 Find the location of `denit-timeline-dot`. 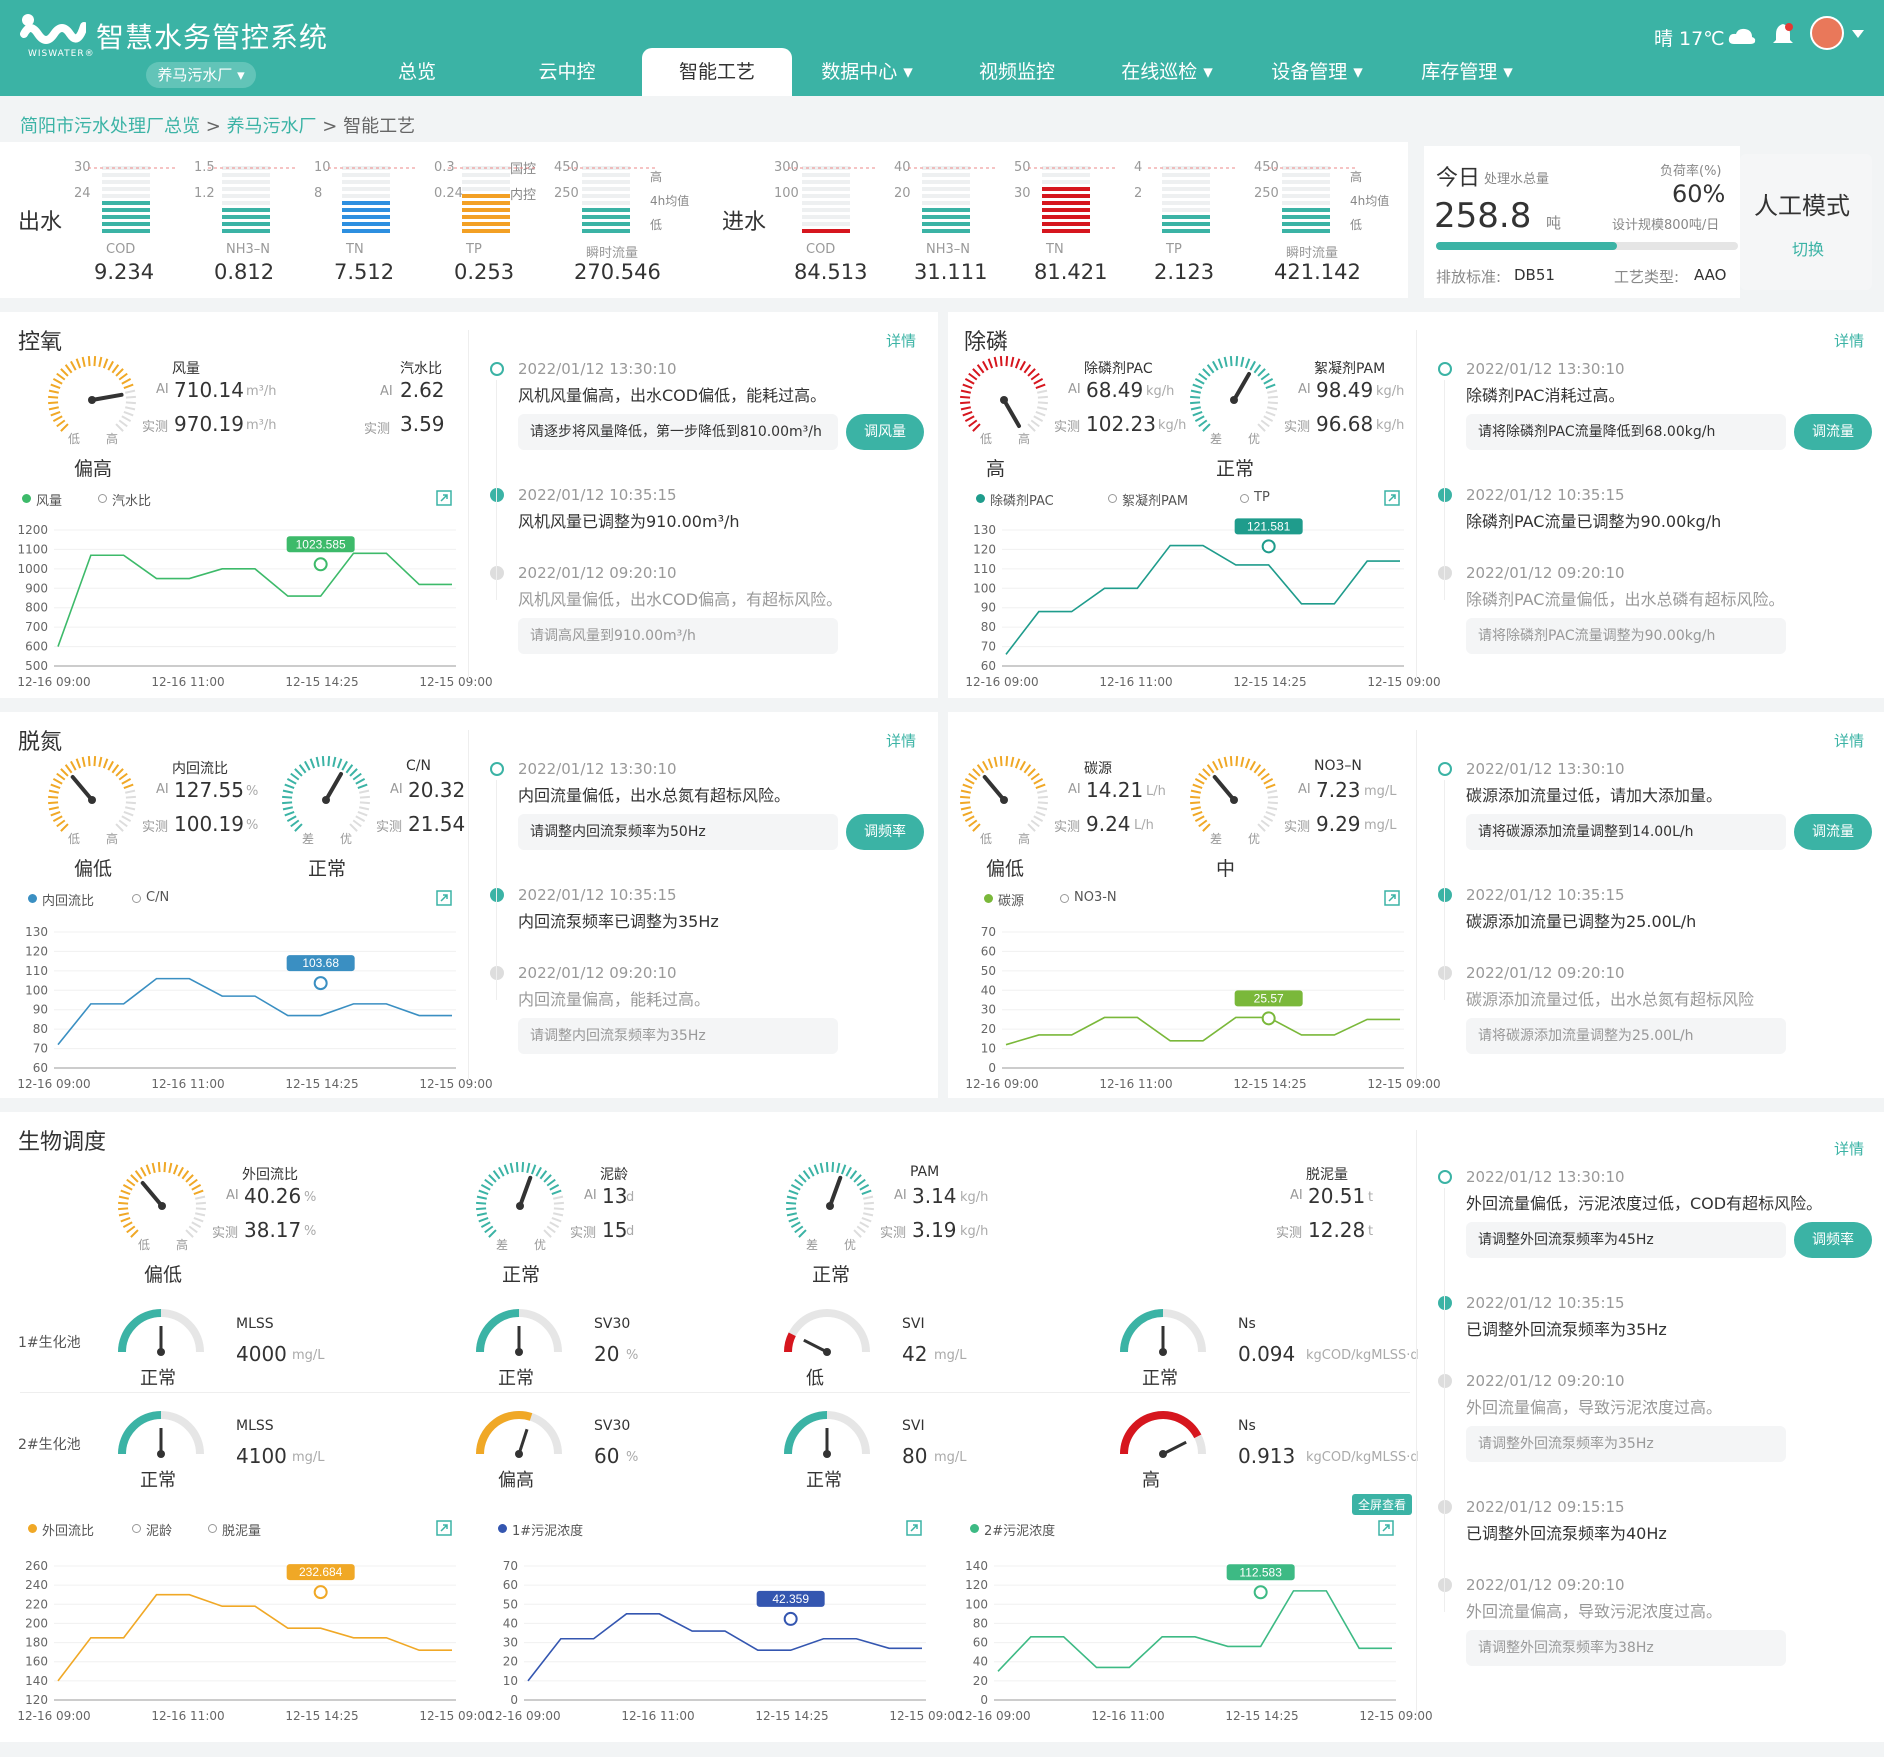

denit-timeline-dot is located at coordinates (497, 895).